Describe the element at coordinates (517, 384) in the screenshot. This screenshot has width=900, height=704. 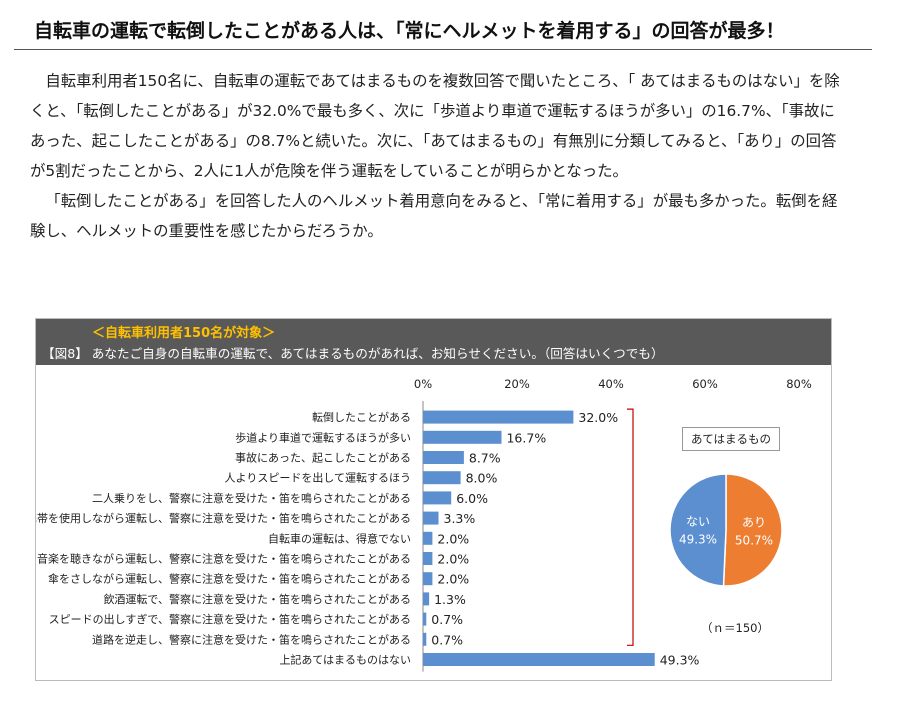
I see `x-tick-label: 20%` at that location.